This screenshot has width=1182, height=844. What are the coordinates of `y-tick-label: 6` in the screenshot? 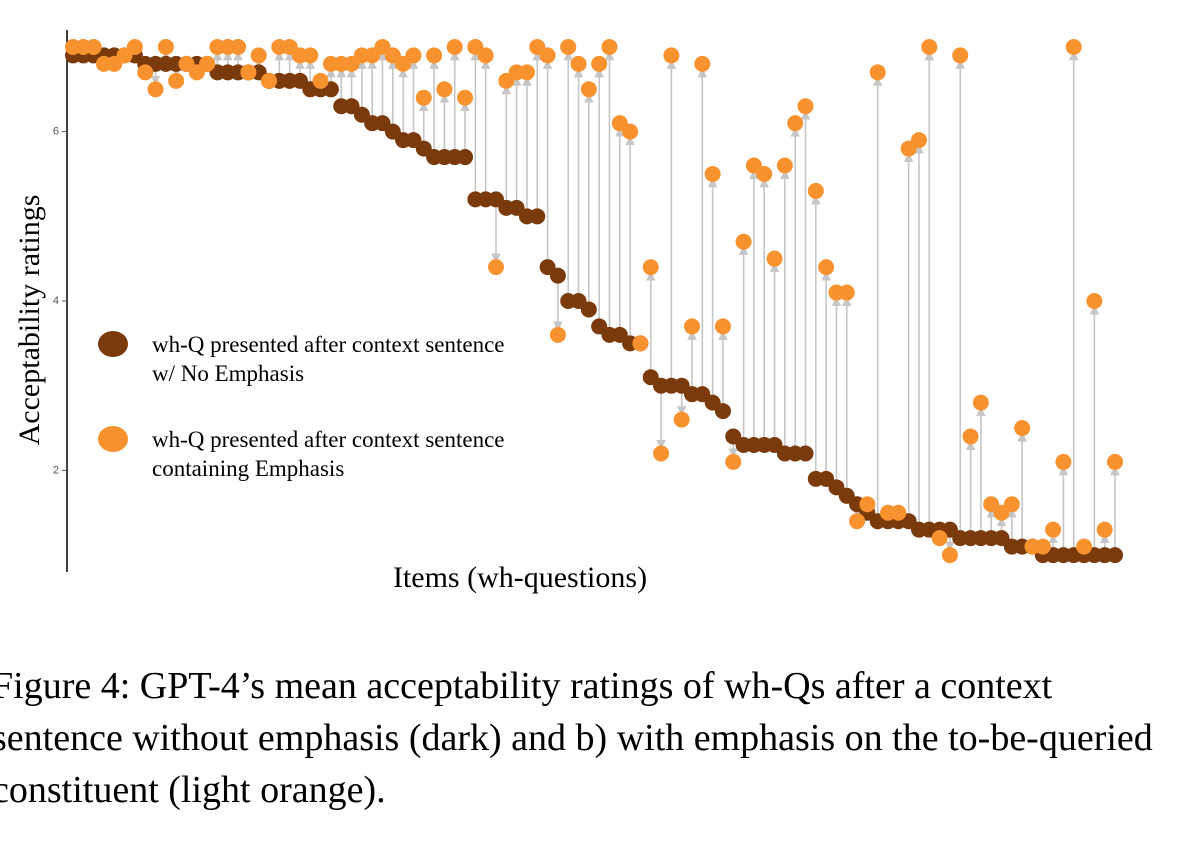 It's located at (56, 132).